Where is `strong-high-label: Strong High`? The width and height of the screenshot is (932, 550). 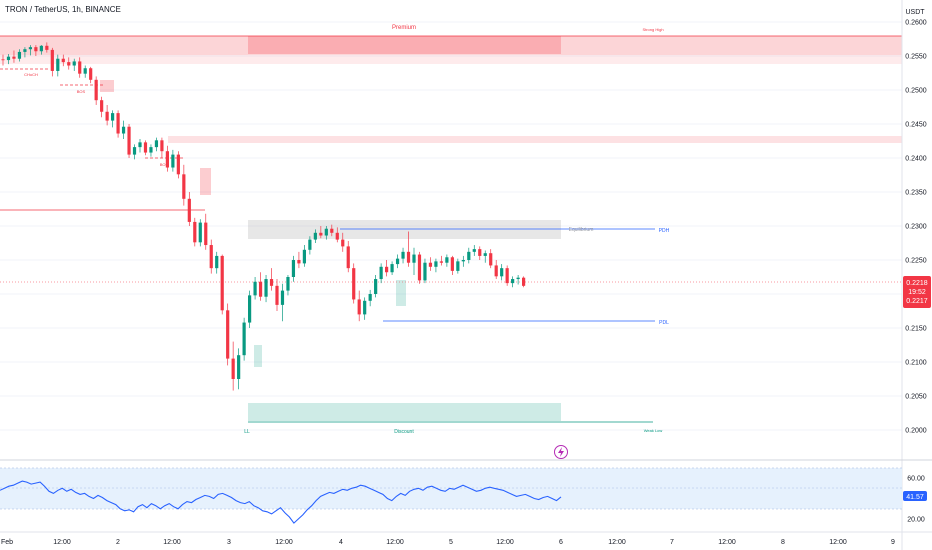 strong-high-label: Strong High is located at coordinates (652, 29).